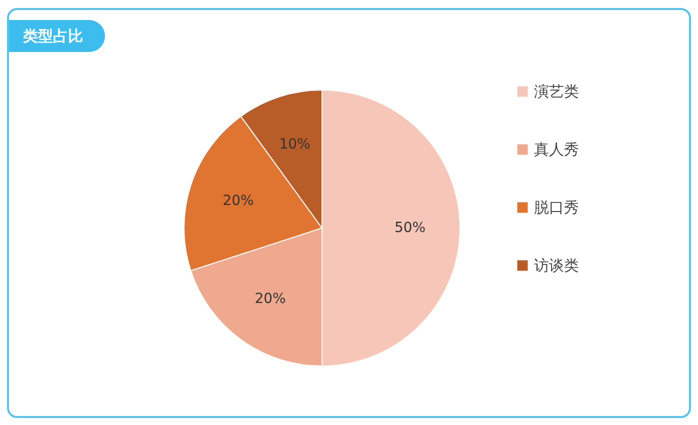 This screenshot has height=425, width=698. What do you see at coordinates (556, 207) in the screenshot?
I see `legend-label: 脱口秀` at bounding box center [556, 207].